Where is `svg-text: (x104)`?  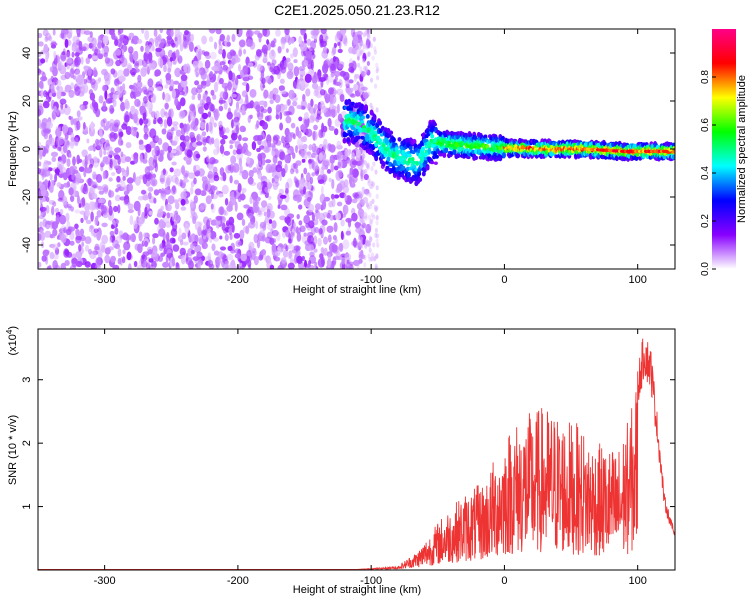
svg-text: (x104) is located at coordinates (12, 341).